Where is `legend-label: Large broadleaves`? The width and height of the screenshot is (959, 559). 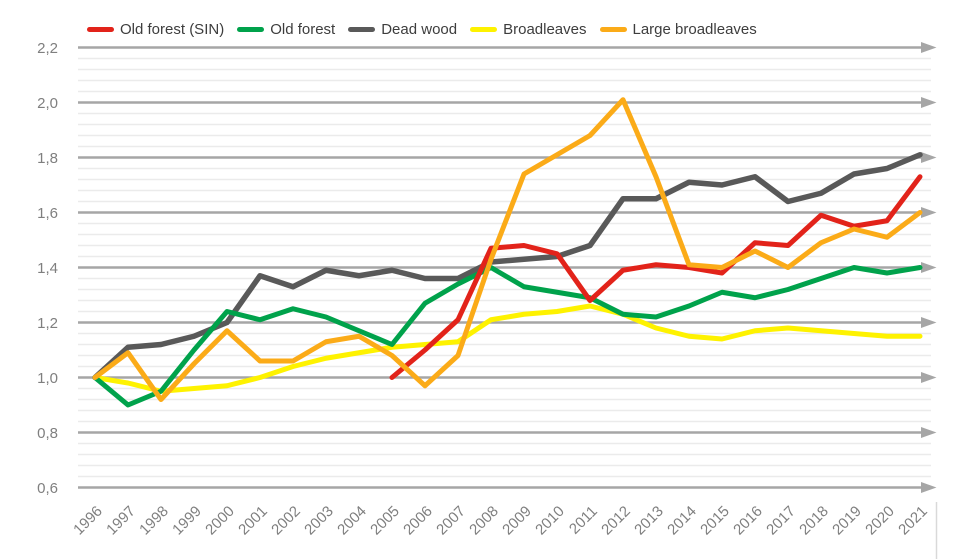 legend-label: Large broadleaves is located at coordinates (694, 29).